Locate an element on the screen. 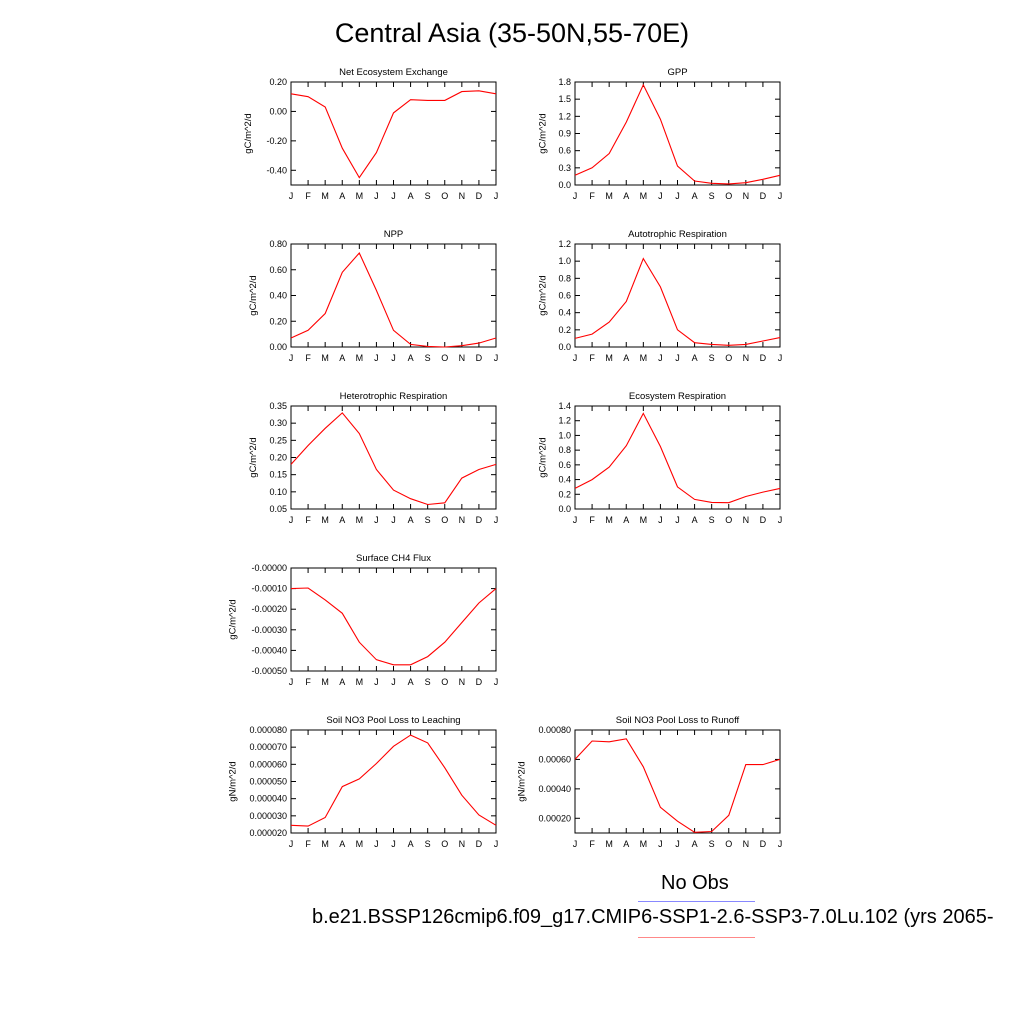 The image size is (1024, 1024). y-tick-label: 0.60 is located at coordinates (278, 270).